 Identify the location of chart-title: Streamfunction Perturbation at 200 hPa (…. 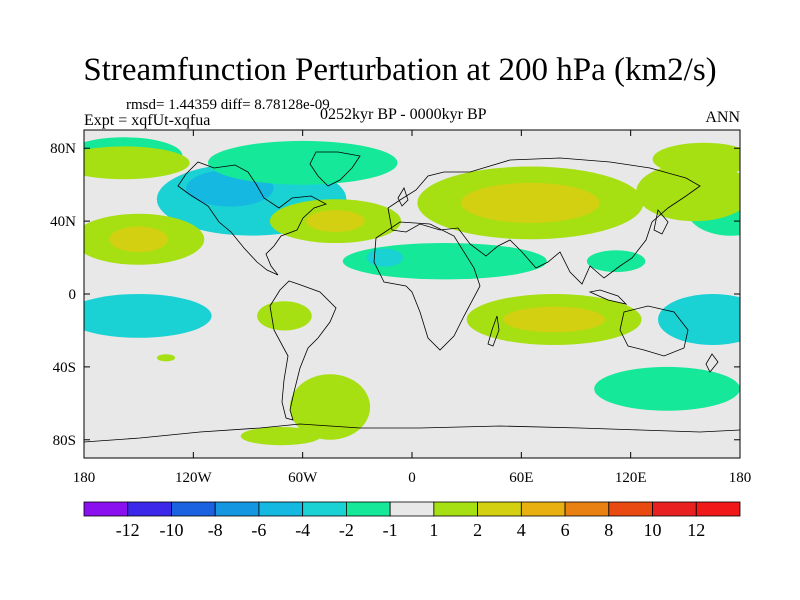
(400, 70).